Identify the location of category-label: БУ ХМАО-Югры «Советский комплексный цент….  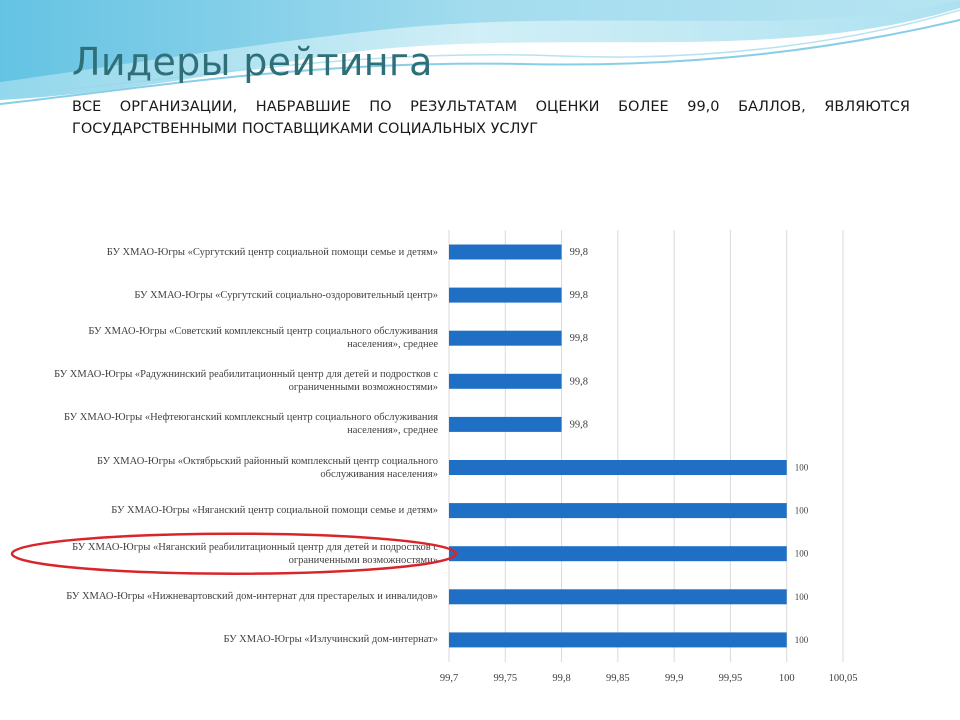
(263, 338).